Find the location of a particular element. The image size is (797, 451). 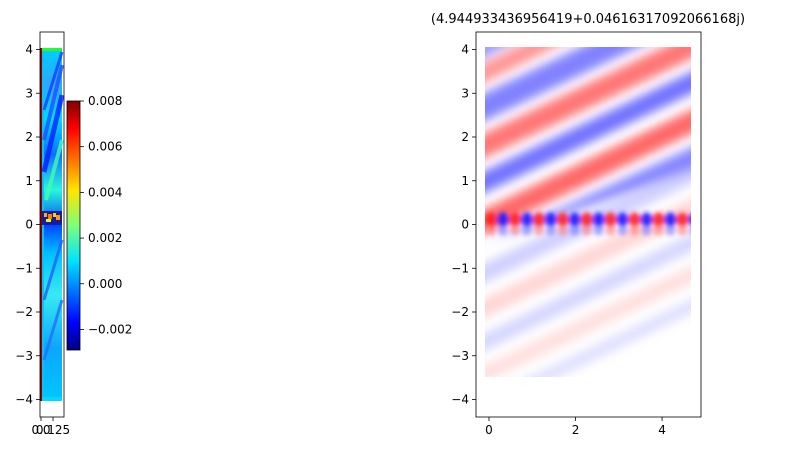

left-ytick-label: 1 is located at coordinates (29, 181).